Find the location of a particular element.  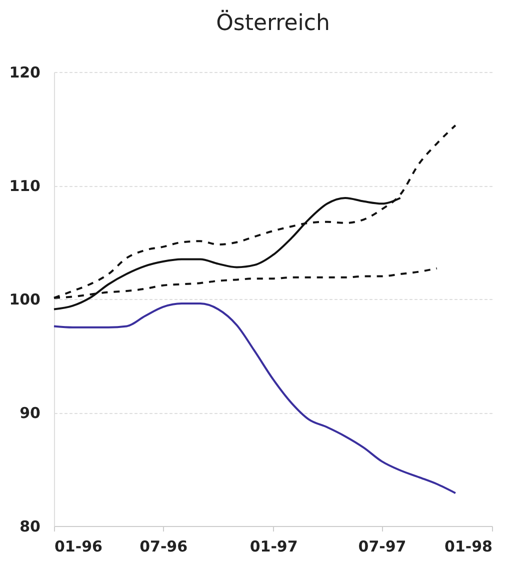

y-tick-label: 110 is located at coordinates (24, 186).